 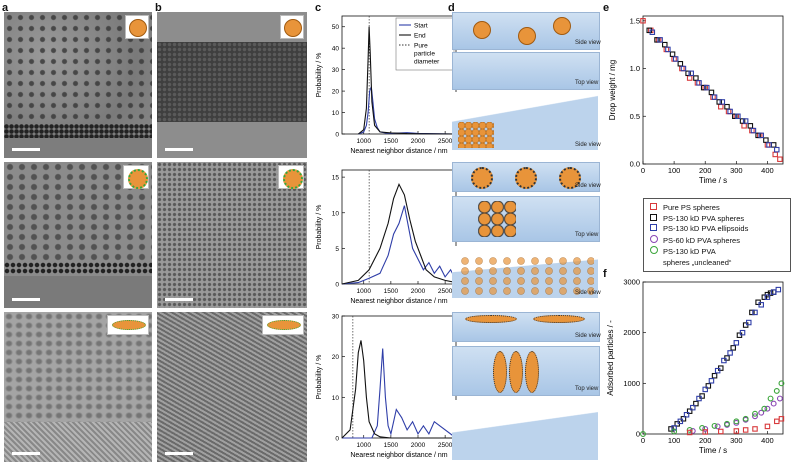 I want to click on x-tick-label: 1500, so click(x=391, y=291).